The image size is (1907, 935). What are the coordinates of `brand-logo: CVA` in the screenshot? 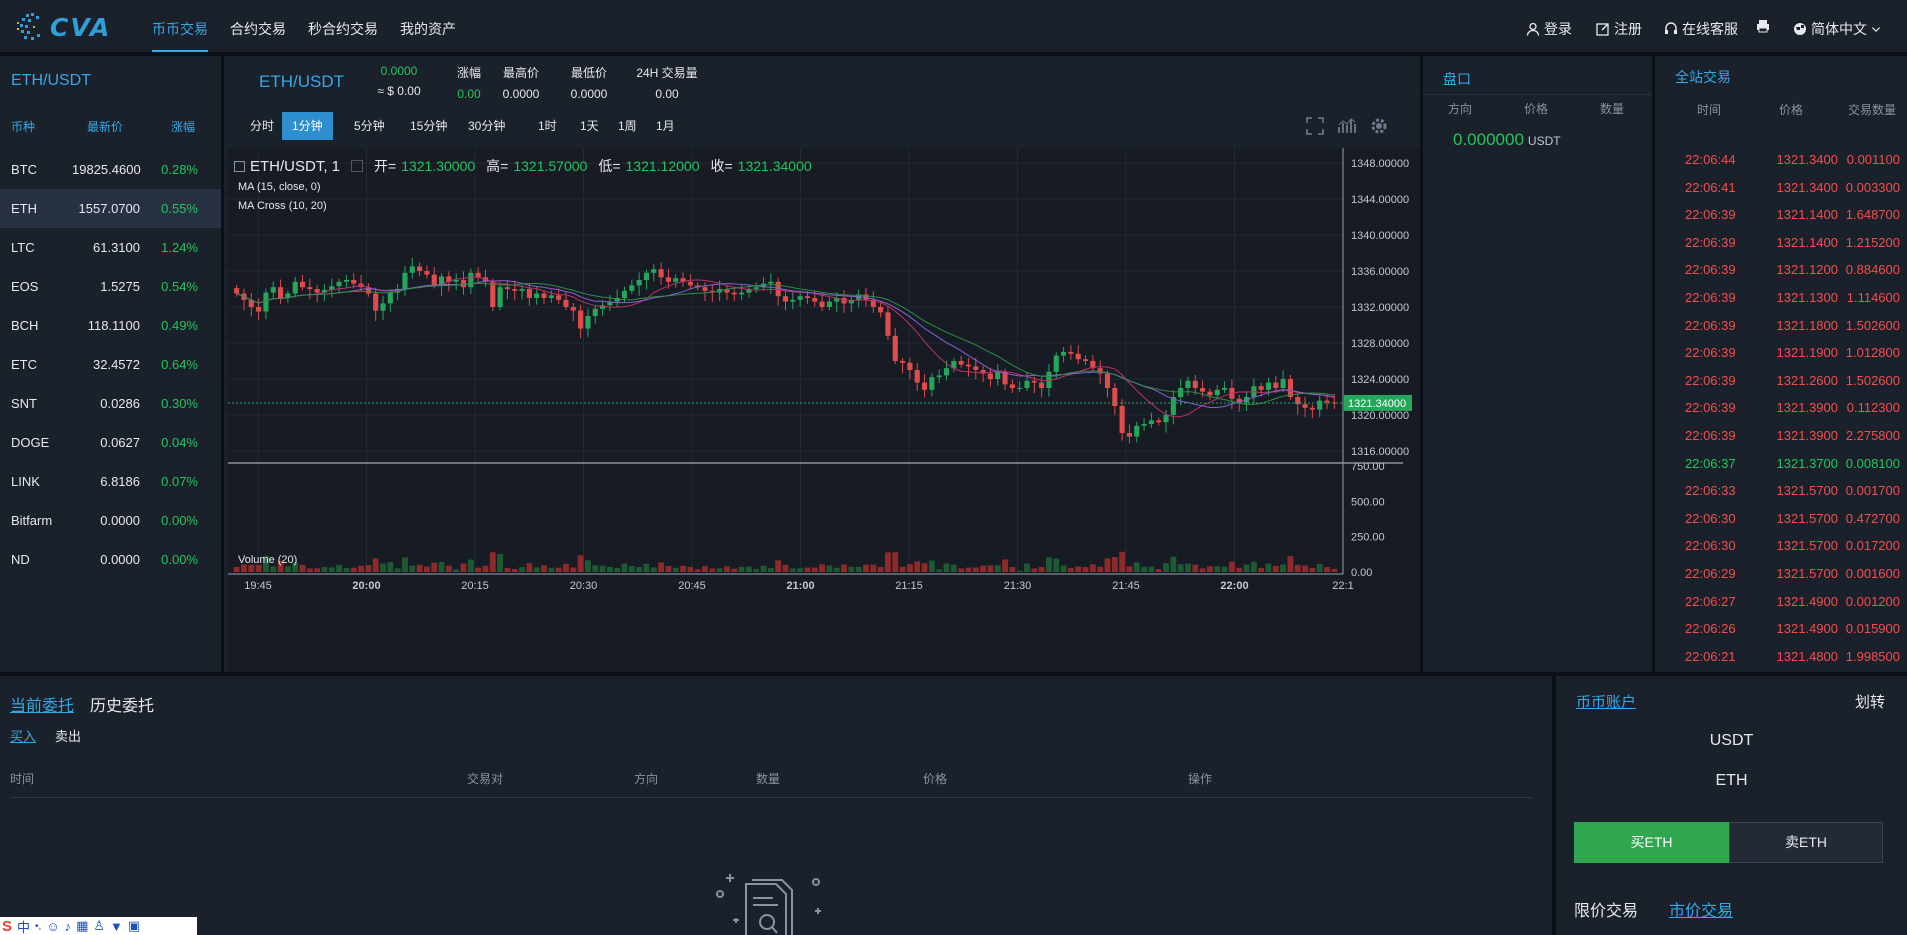 It's located at (62, 27).